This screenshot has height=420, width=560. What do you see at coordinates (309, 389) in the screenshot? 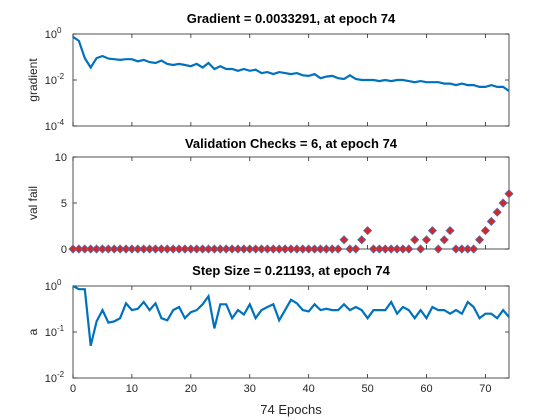
I see `xtick-label: 40` at bounding box center [309, 389].